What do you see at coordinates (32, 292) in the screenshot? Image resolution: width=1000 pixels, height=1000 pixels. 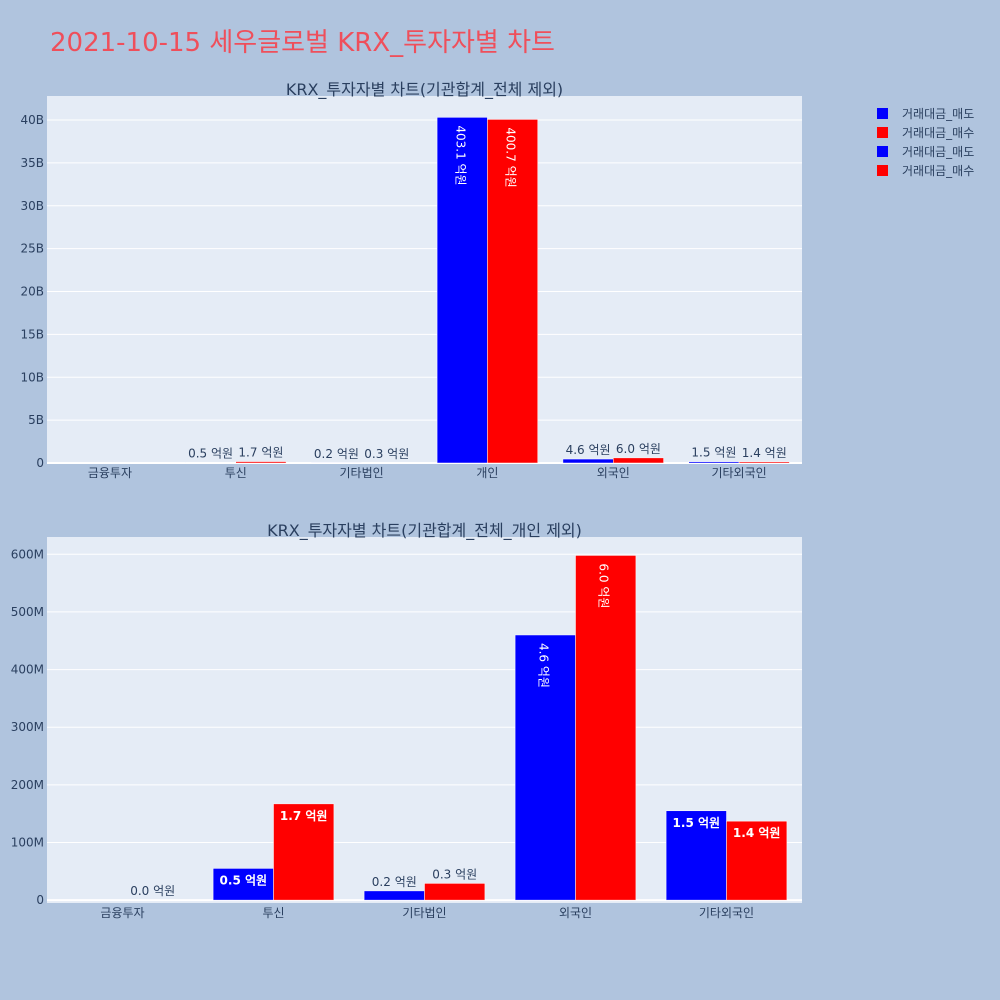 I see `y-tick-label: 20B` at bounding box center [32, 292].